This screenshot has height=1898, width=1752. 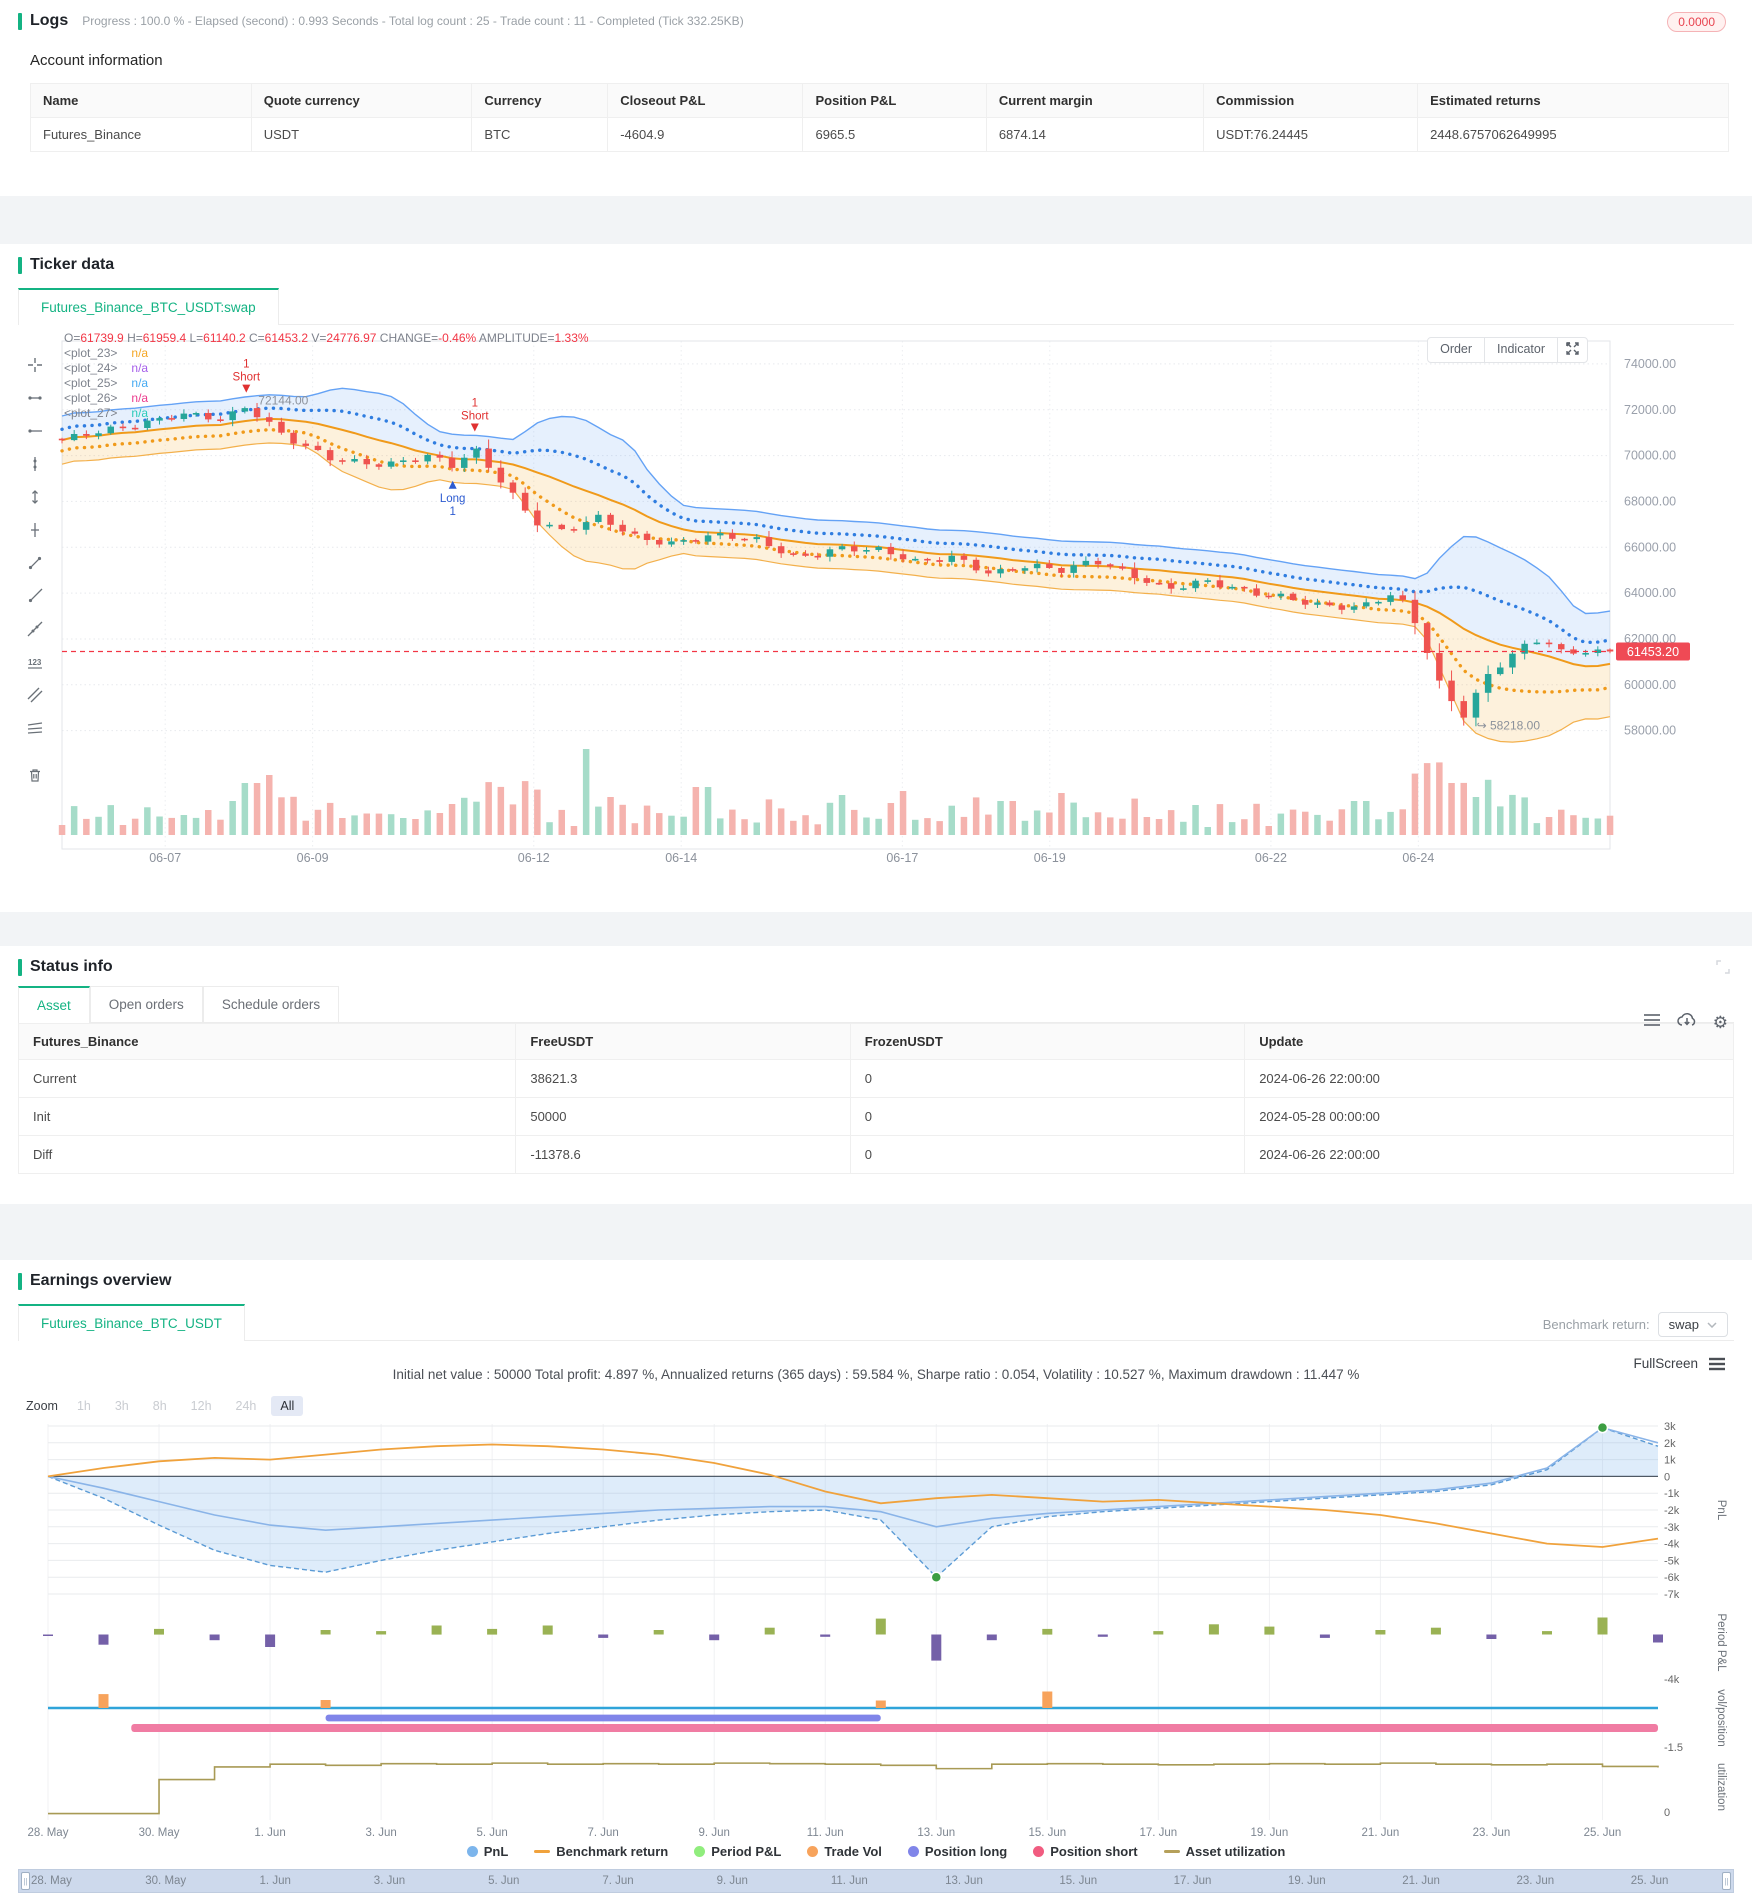 What do you see at coordinates (894, 100) in the screenshot?
I see `col-header: Position P&L` at bounding box center [894, 100].